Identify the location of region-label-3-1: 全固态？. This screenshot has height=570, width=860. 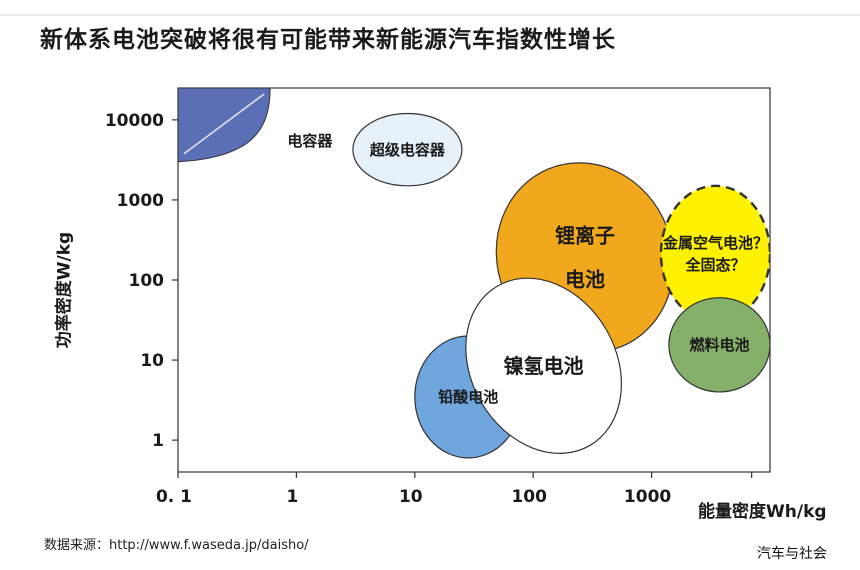
(714, 265).